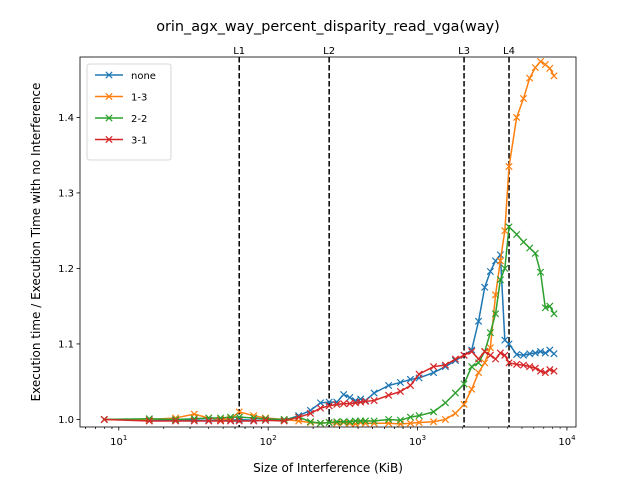 The height and width of the screenshot is (480, 640). I want to click on legend-marker-none, so click(109, 75).